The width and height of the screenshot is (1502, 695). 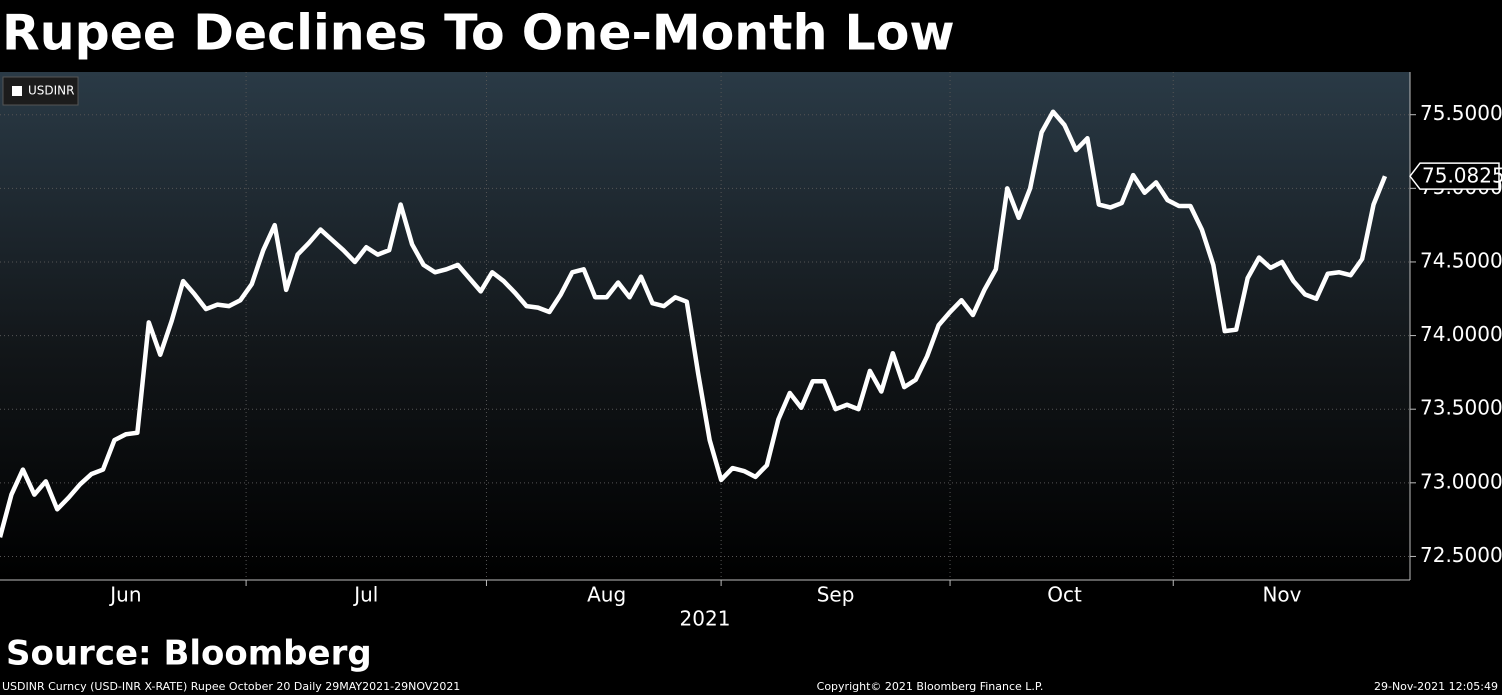 I want to click on x-tick-label: Jun, so click(x=124, y=595).